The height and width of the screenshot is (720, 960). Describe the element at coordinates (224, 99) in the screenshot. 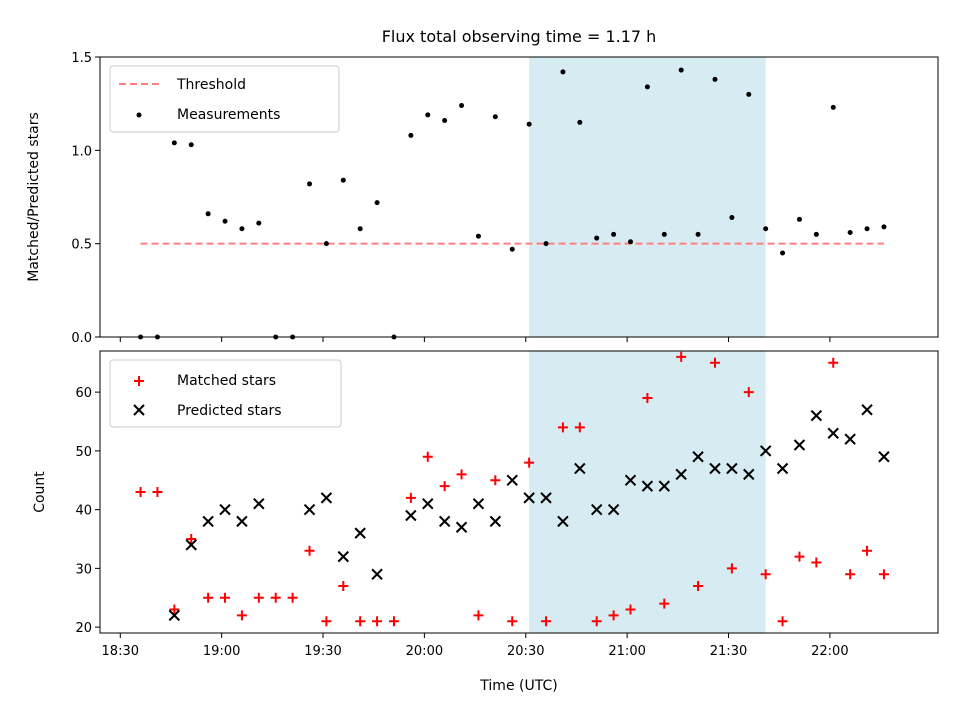

I see `top-legend: Threshold Measurements` at that location.